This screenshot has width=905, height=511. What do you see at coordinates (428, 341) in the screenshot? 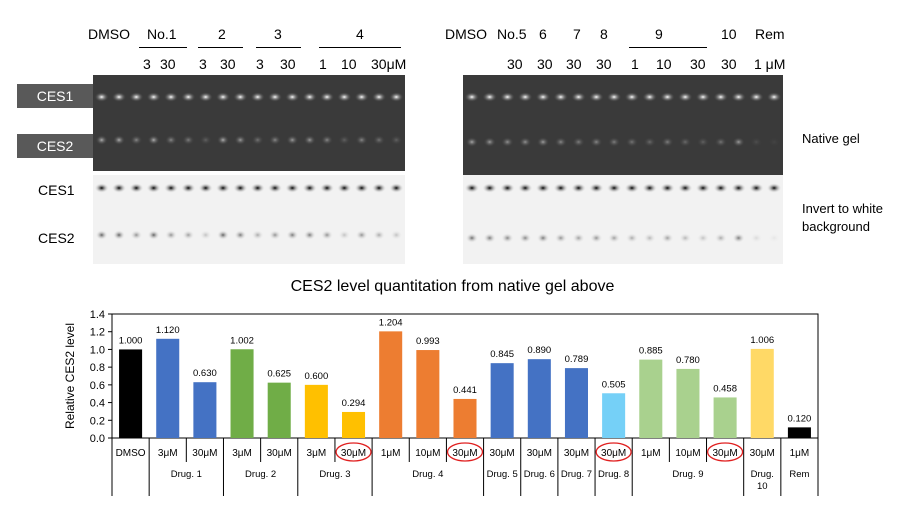
I see `bar-value-label: 0.993` at bounding box center [428, 341].